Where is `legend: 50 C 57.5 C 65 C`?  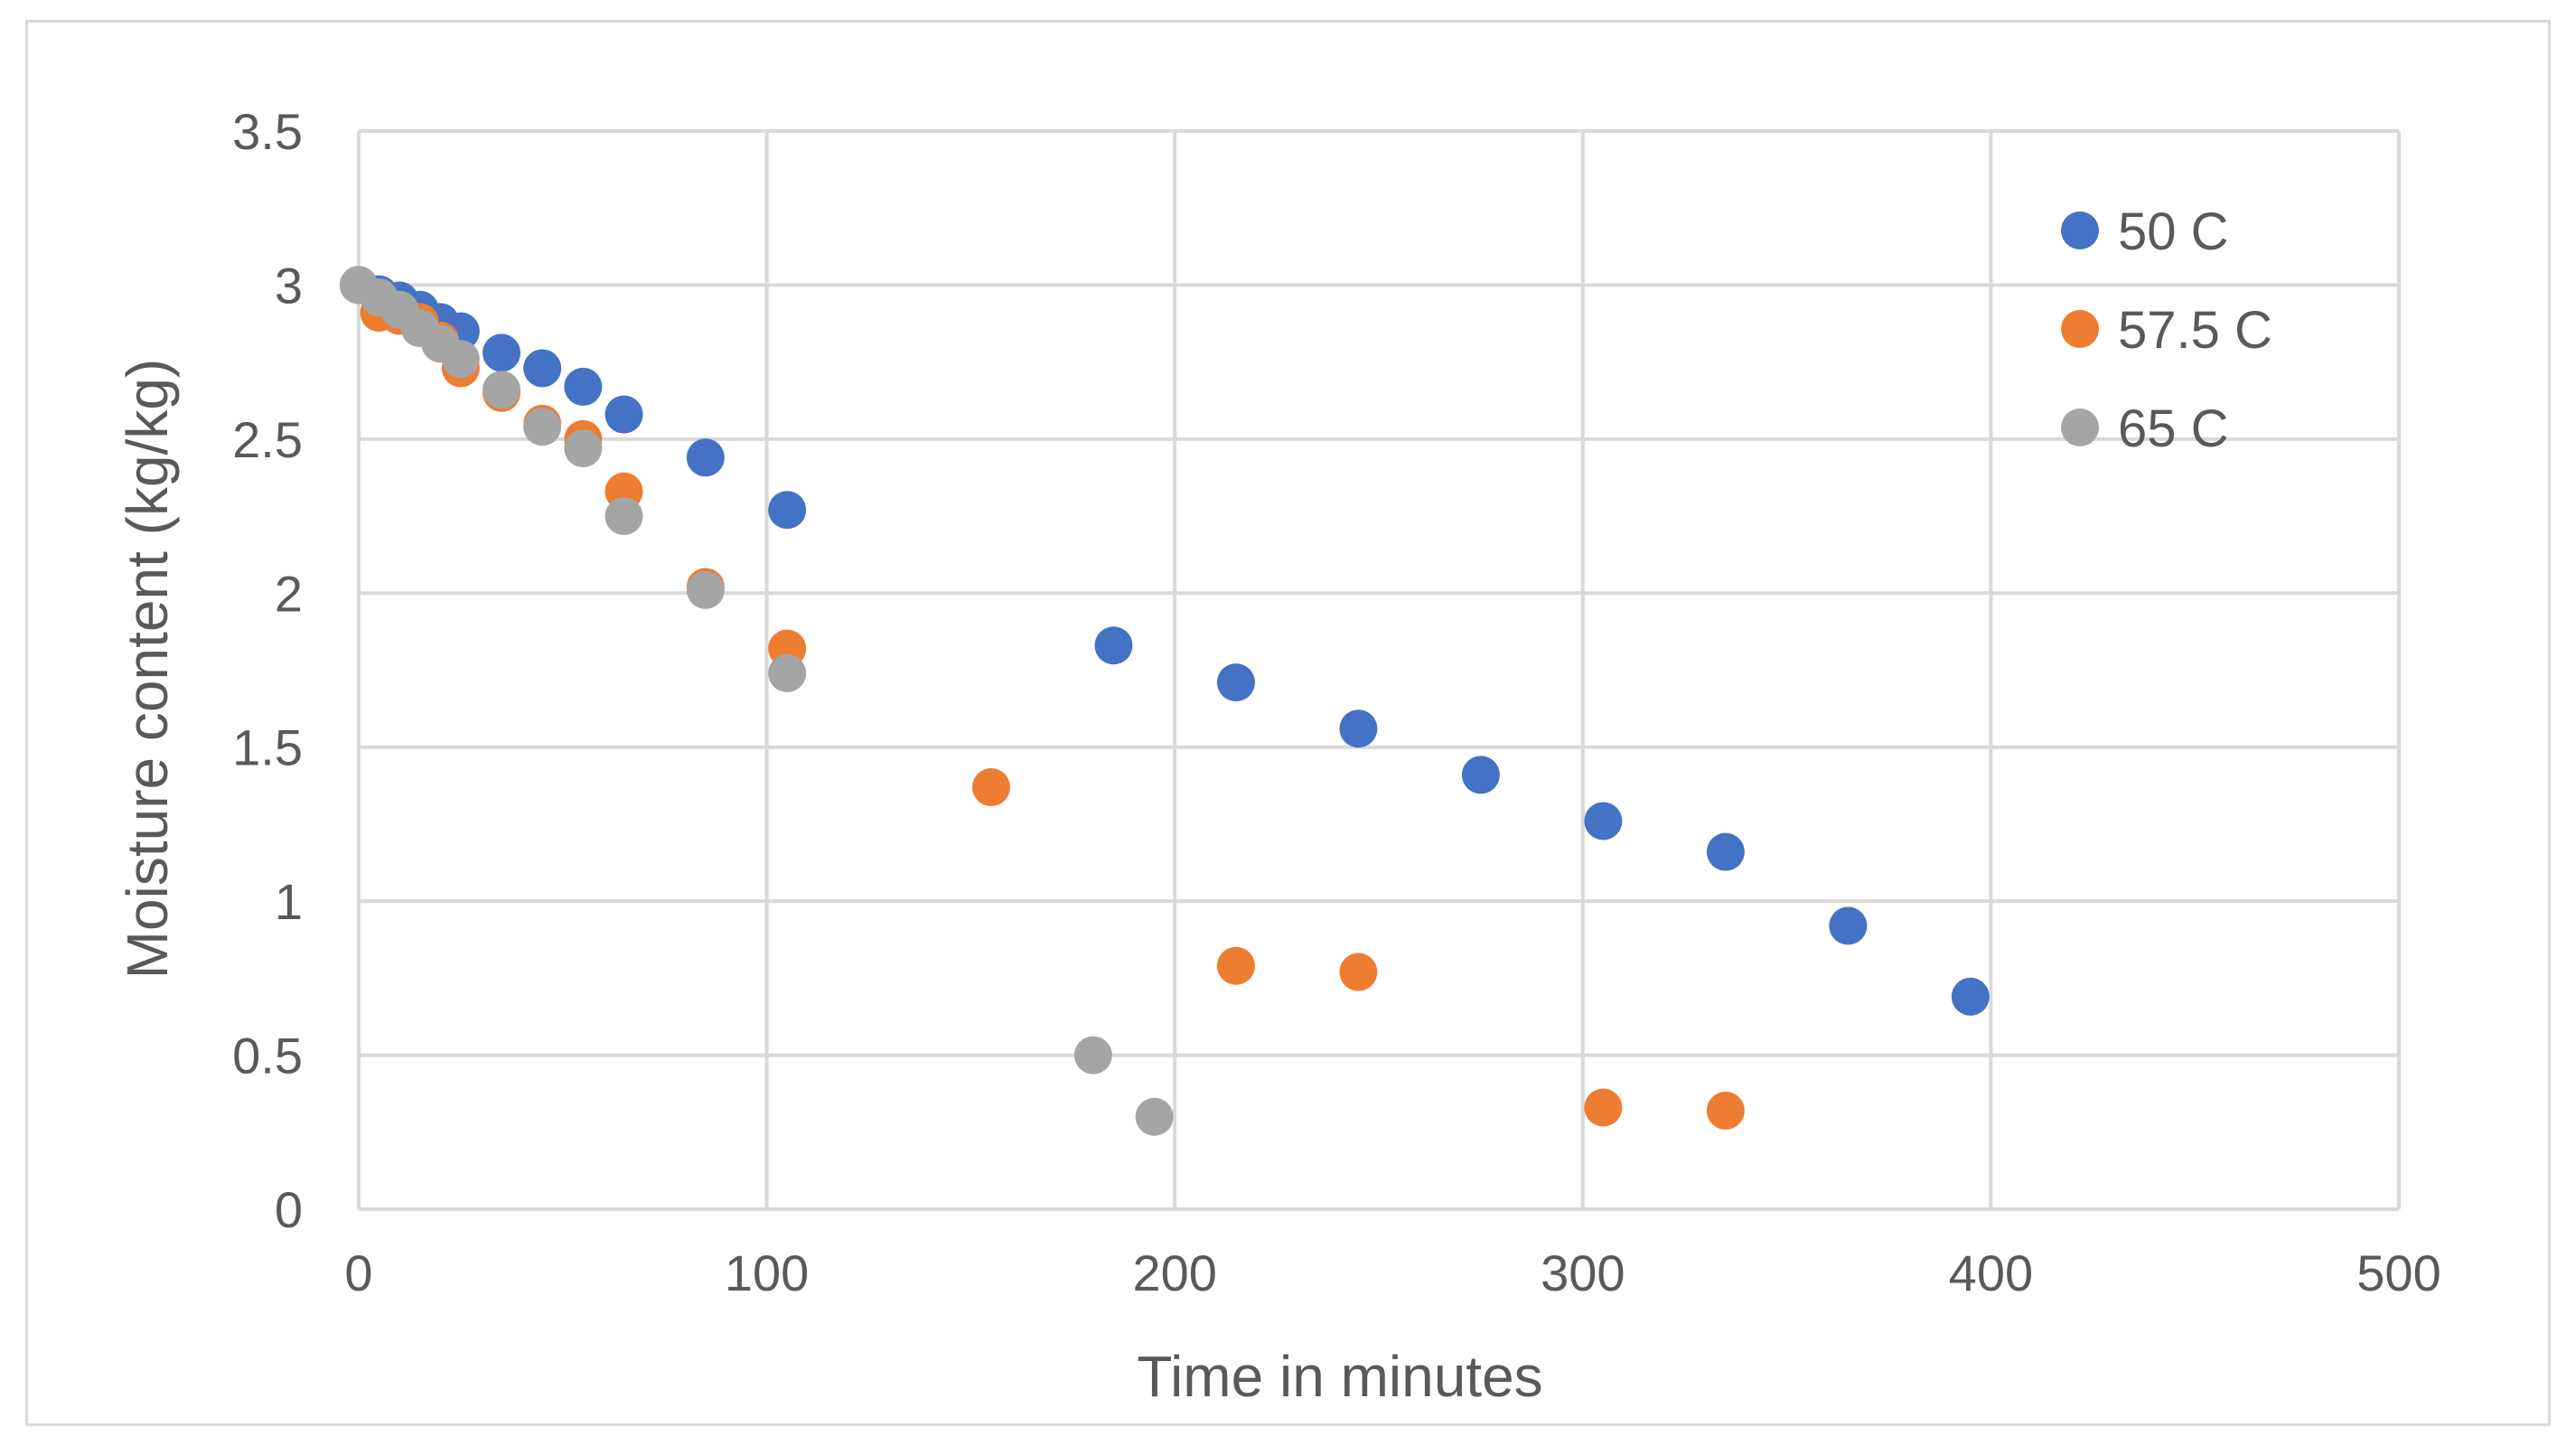 legend: 50 C 57.5 C 65 C is located at coordinates (2166, 330).